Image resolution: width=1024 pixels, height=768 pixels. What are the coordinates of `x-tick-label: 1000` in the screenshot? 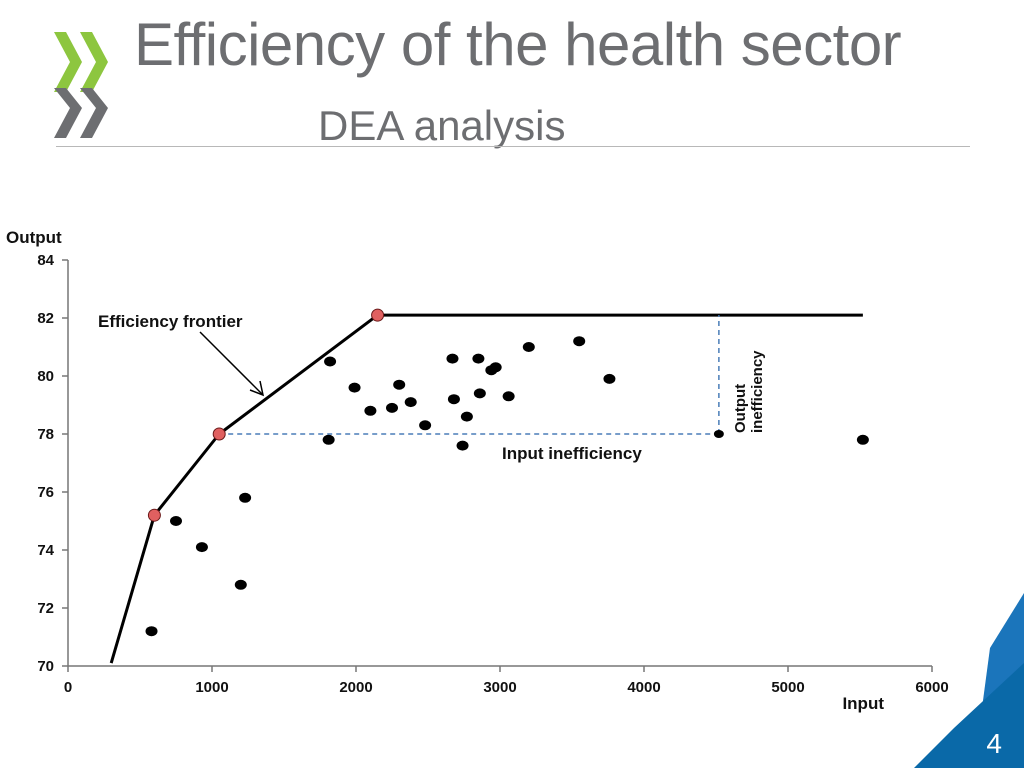 It's located at (211, 687).